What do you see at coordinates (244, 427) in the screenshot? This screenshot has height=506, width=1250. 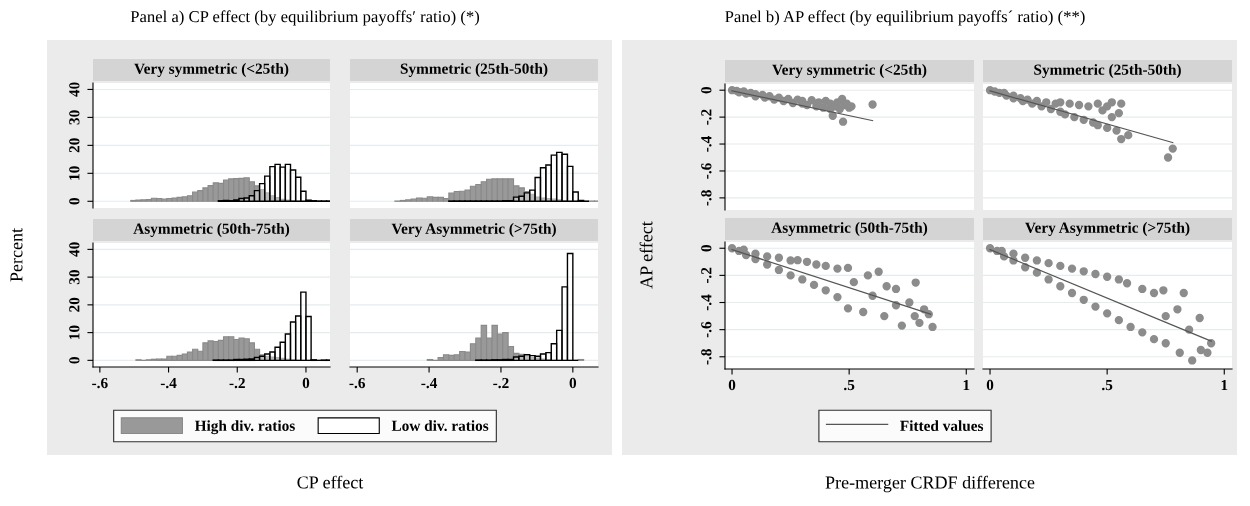 I see `legend-label: High div. ratios` at bounding box center [244, 427].